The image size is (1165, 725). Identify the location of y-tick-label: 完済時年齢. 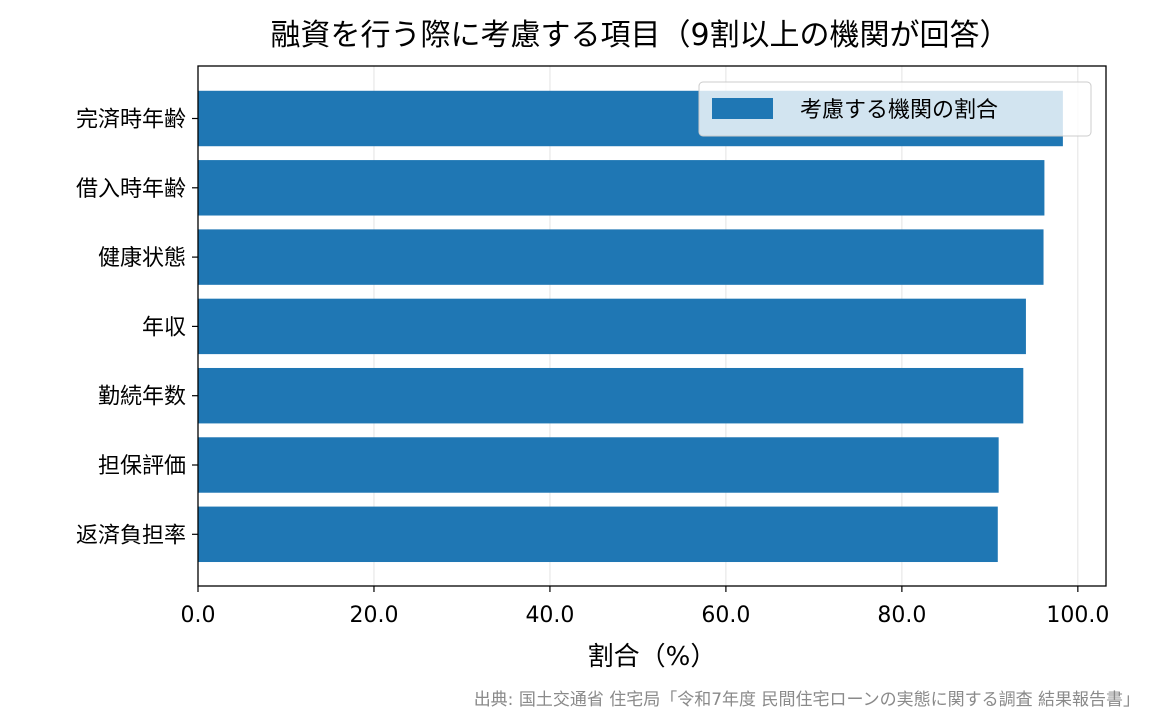
(131, 120).